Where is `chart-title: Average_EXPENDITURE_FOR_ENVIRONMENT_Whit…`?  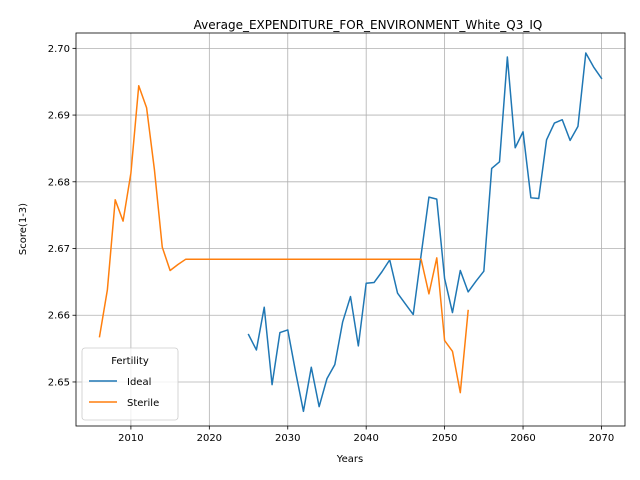 chart-title: Average_EXPENDITURE_FOR_ENVIRONMENT_Whit… is located at coordinates (368, 25).